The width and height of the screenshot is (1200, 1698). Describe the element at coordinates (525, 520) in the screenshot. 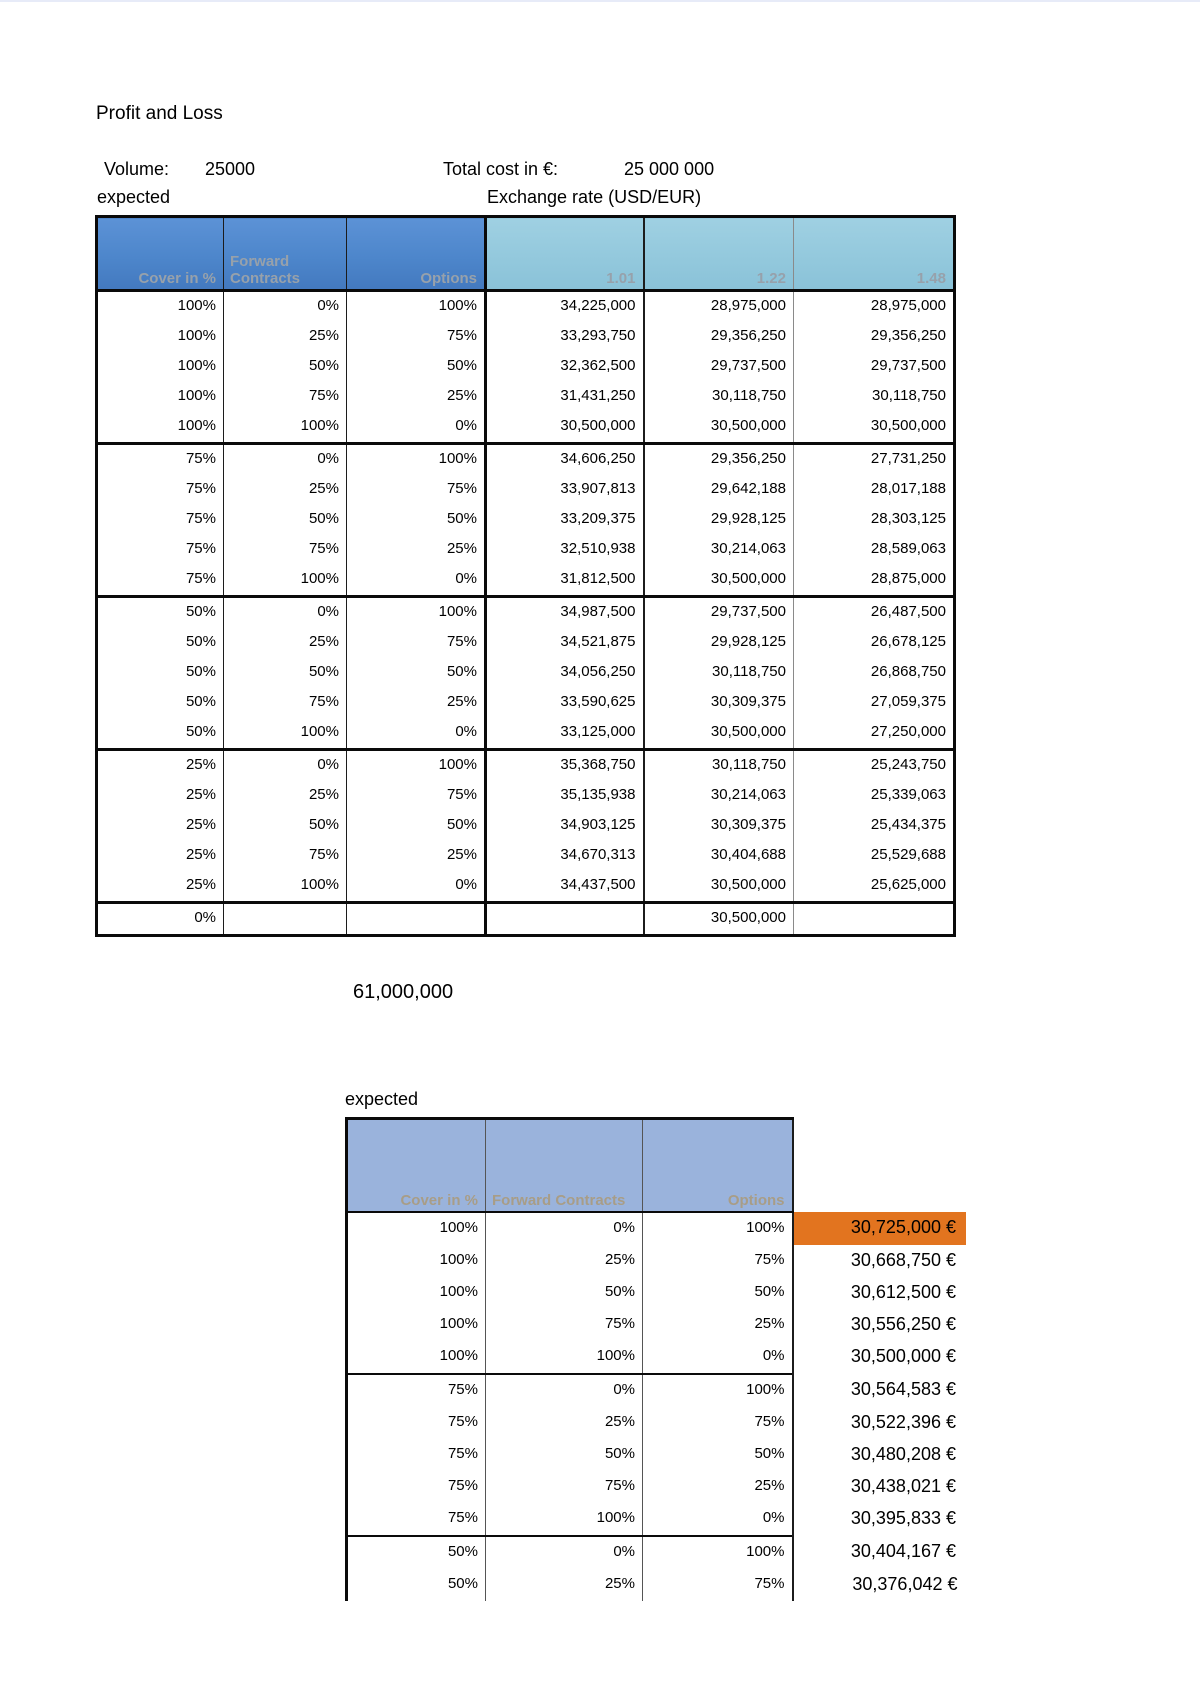

I see `table-row: 75% 50% 50% 33,209,375 29,928,125 28,303,125` at that location.